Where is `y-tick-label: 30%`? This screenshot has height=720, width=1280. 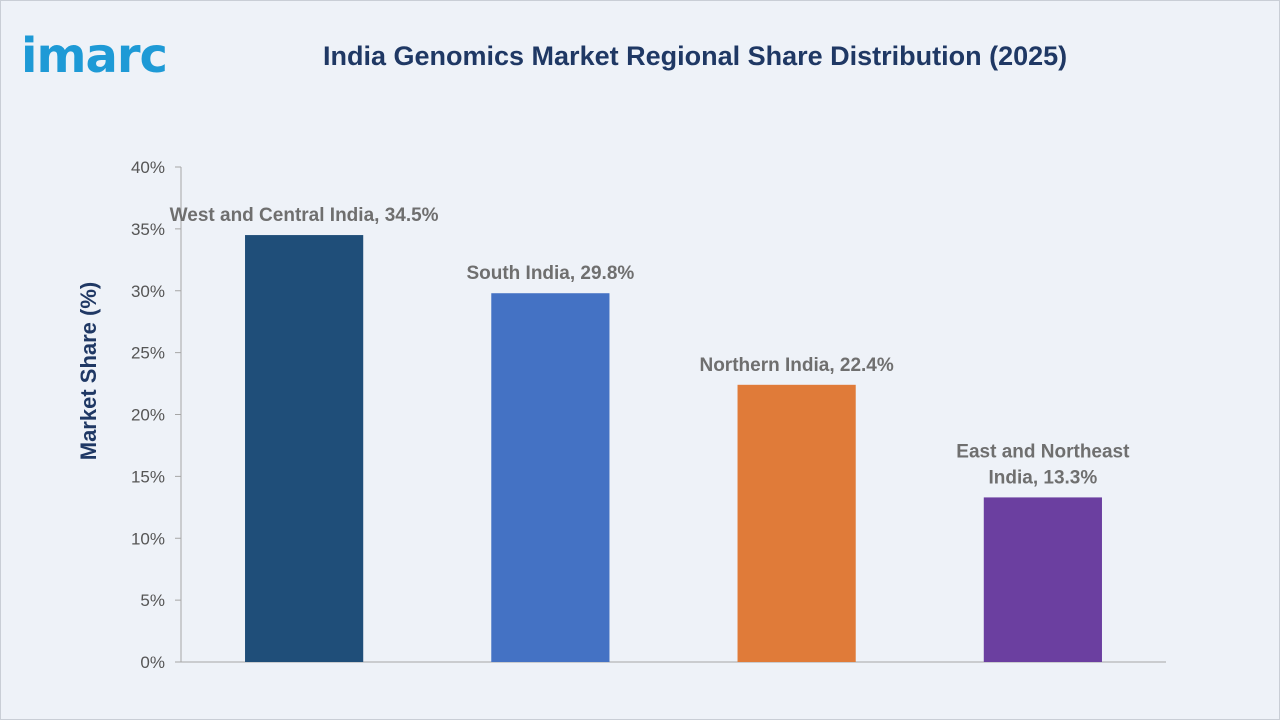
y-tick-label: 30% is located at coordinates (148, 291).